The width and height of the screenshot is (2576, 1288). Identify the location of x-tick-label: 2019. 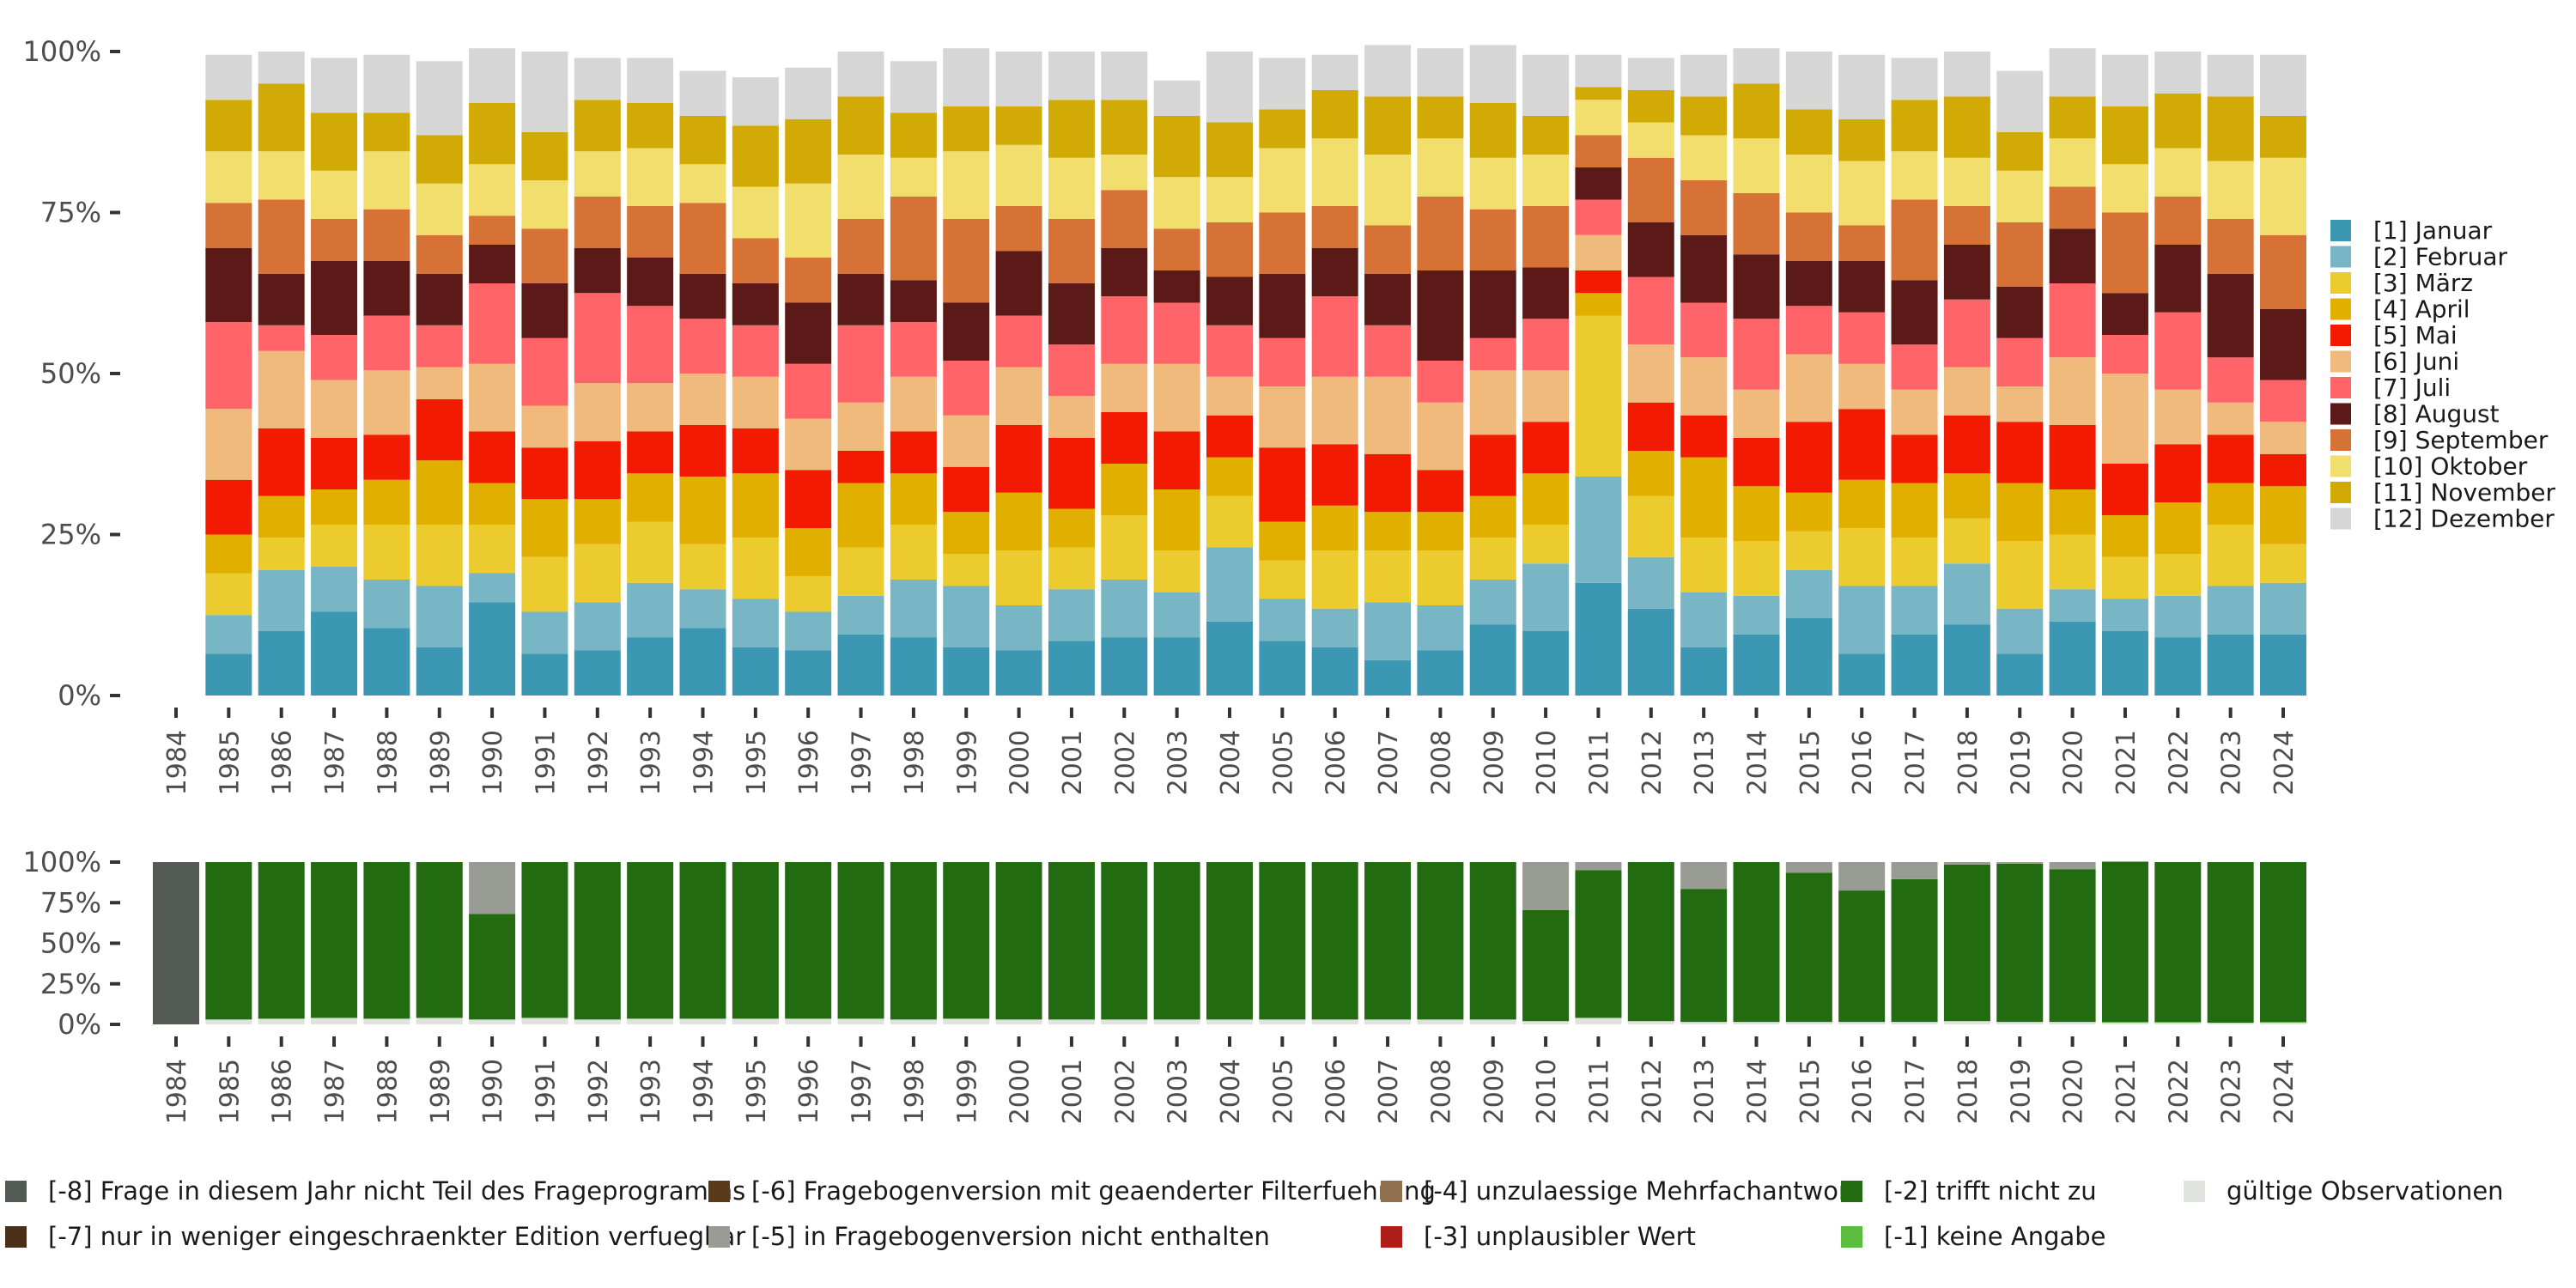
(2021, 1091).